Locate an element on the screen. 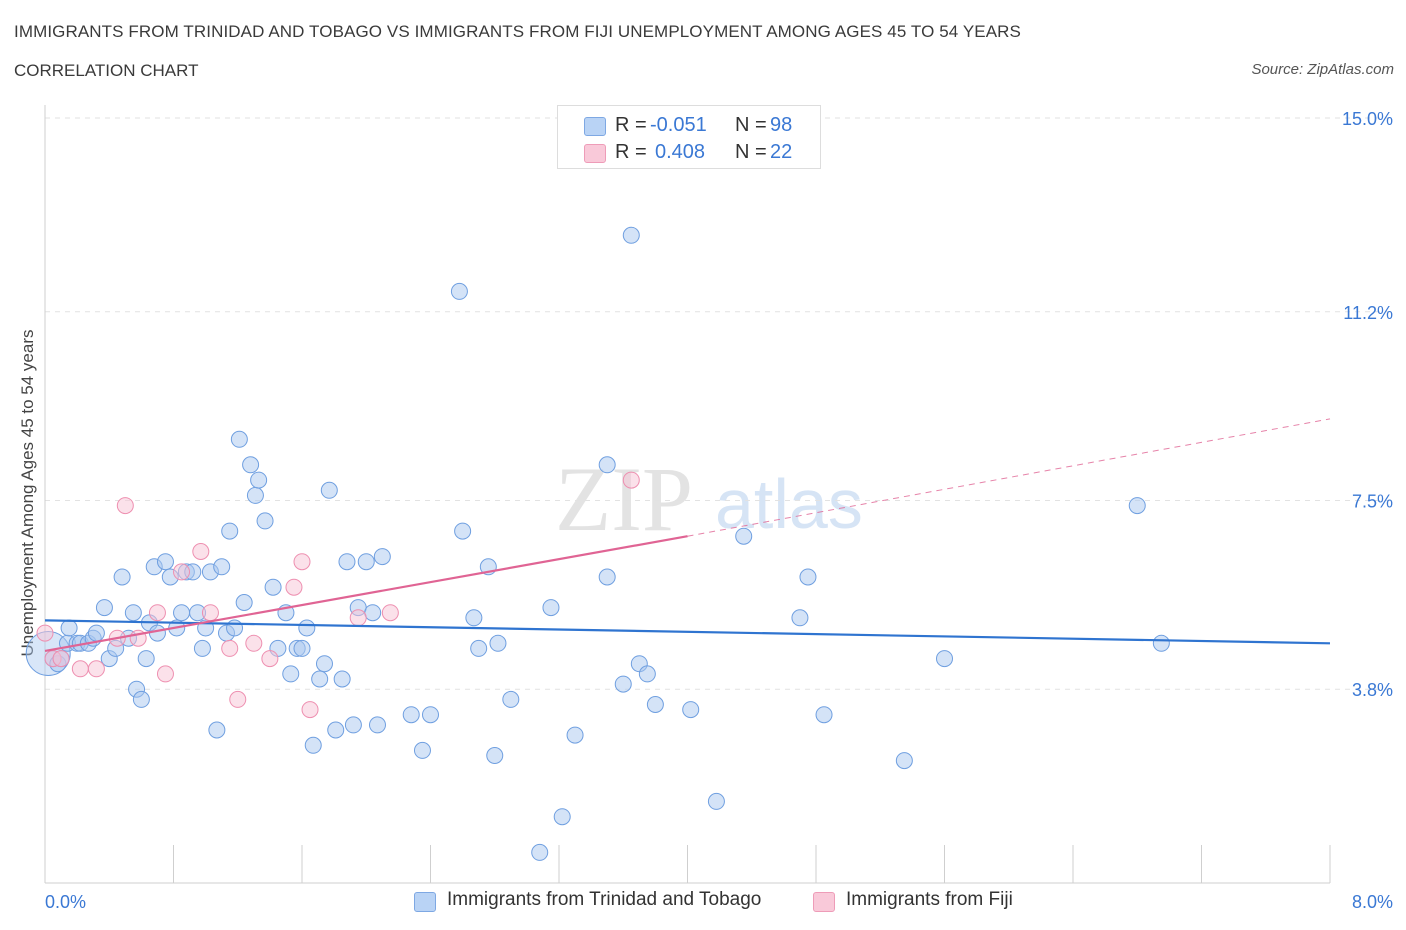  legend-r-label: R = is located at coordinates (631, 125).